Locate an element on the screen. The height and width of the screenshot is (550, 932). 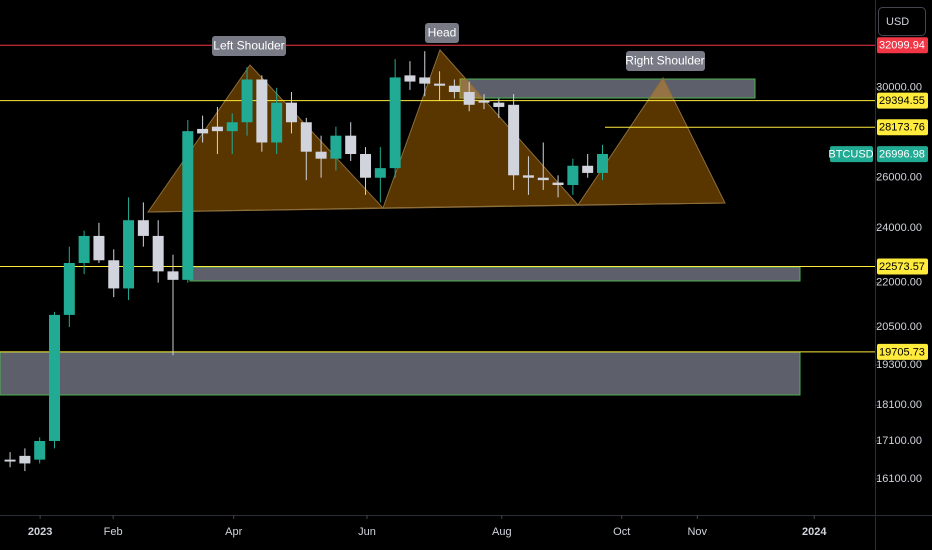
x-tick-label: Nov is located at coordinates (697, 532).